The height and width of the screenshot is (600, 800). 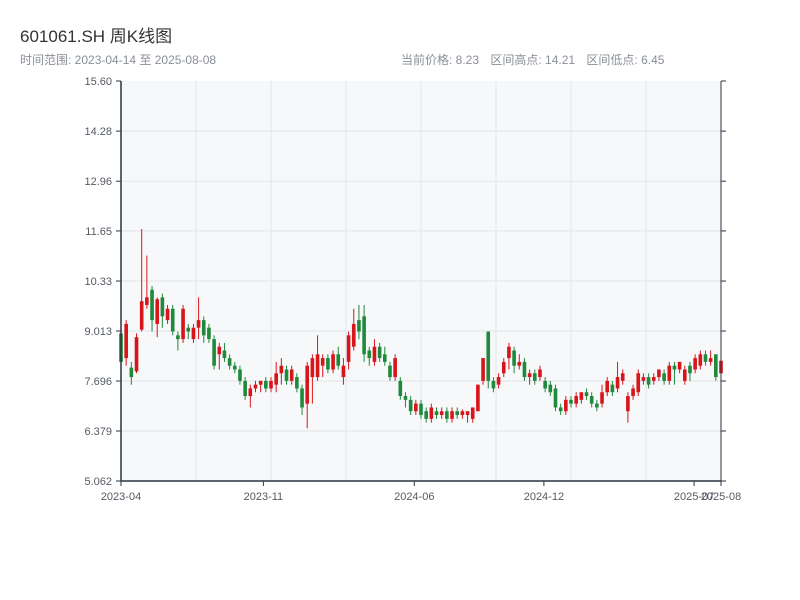 What do you see at coordinates (98, 332) in the screenshot?
I see `y-tick-label: 9.013` at bounding box center [98, 332].